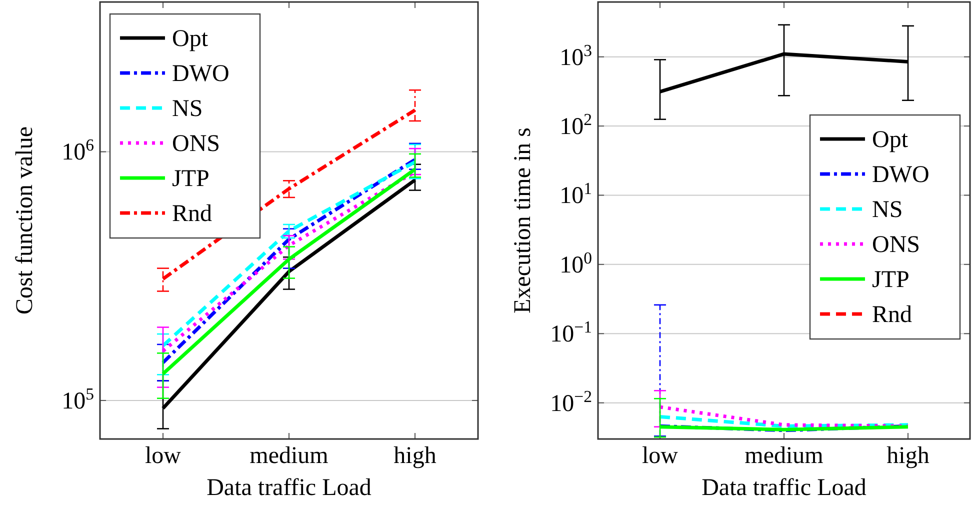  I want to click on y-tick-label: 10$^{−1}$, so click(571, 332).